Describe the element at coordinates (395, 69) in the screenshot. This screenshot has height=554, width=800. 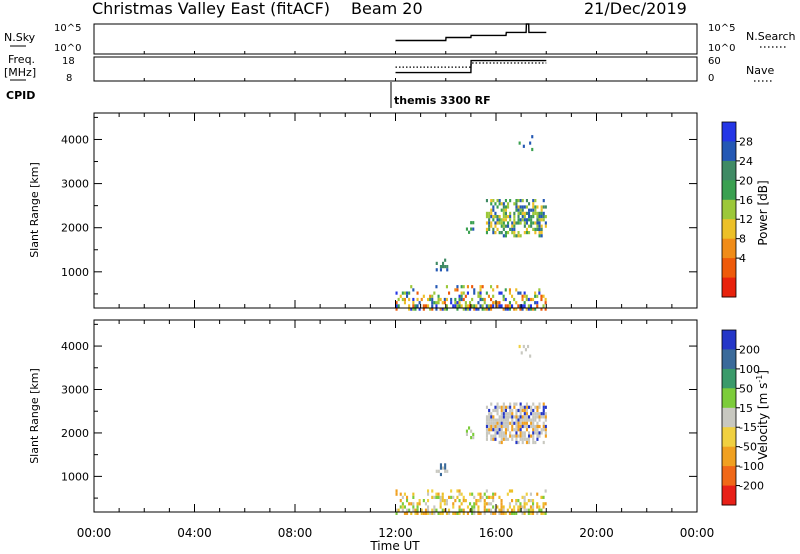
I see `frequency-panel-frame` at that location.